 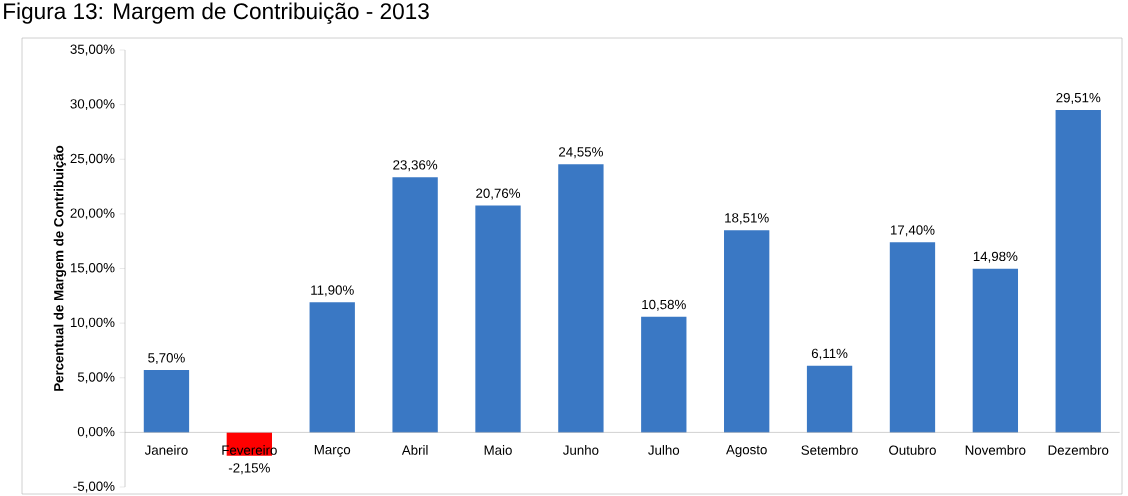 I want to click on data-label: 18,51%, so click(x=747, y=219).